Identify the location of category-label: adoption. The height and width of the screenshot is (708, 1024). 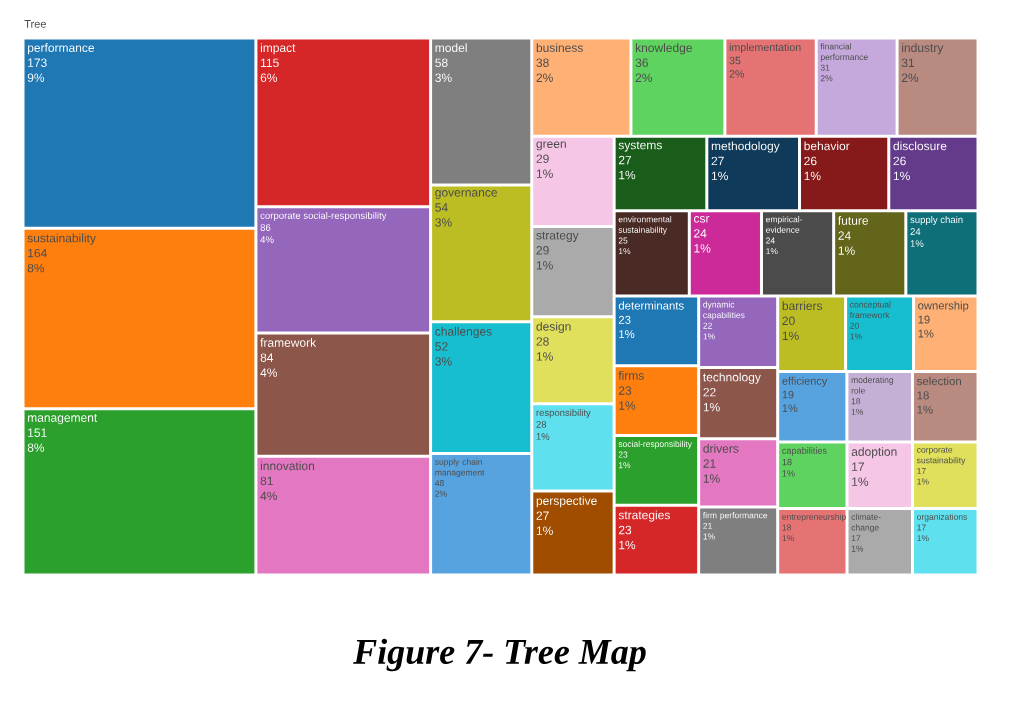
(874, 453).